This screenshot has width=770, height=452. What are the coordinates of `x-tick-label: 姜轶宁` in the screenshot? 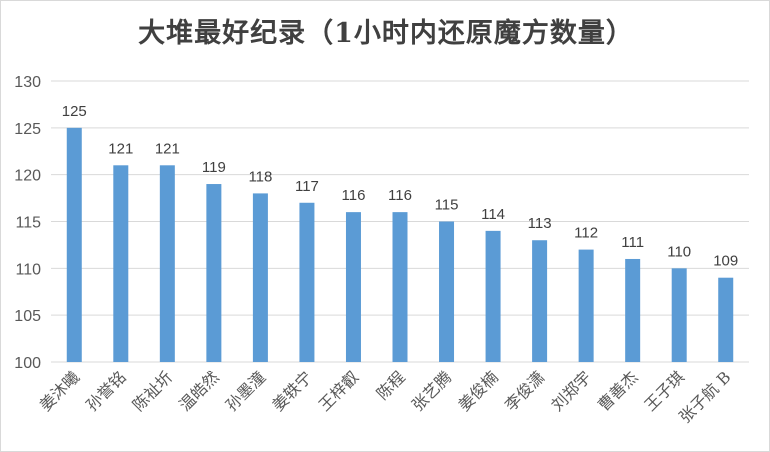 It's located at (291, 390).